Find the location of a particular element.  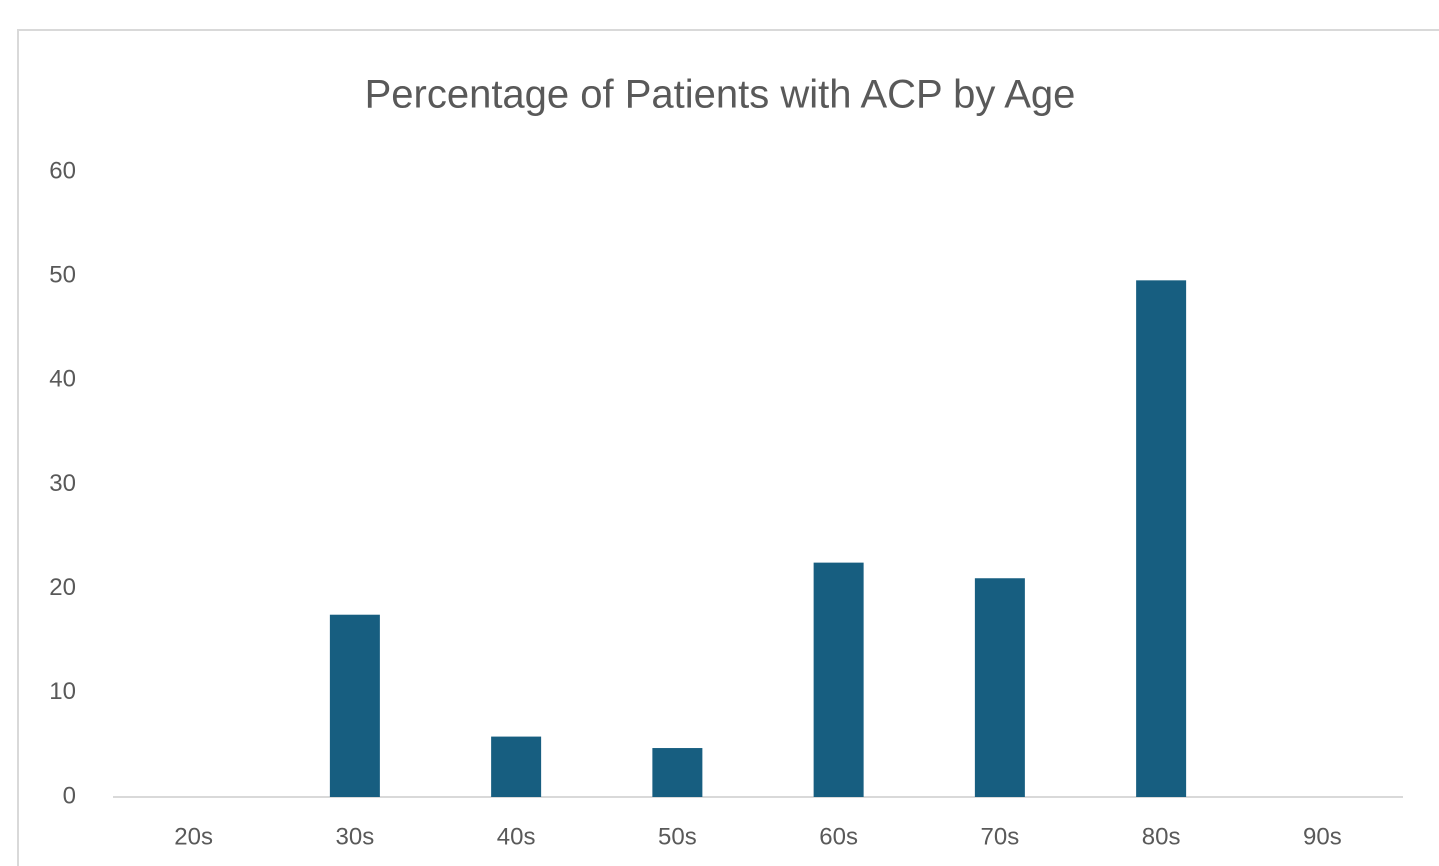

x-tick-label: 80s is located at coordinates (1161, 836).